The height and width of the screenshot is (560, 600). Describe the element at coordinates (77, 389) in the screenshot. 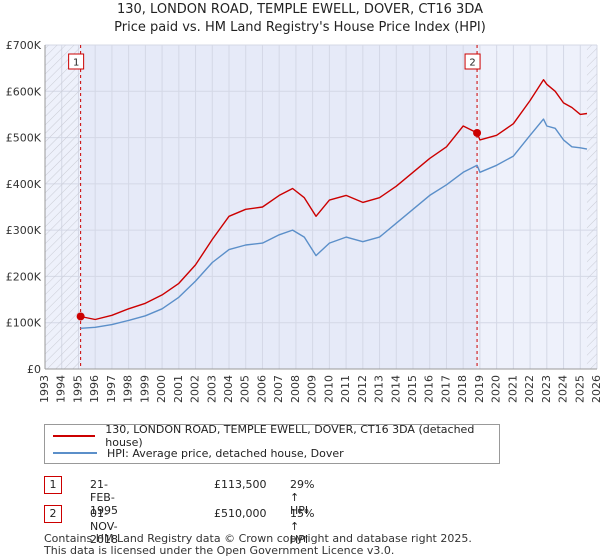

I see `x-tick-label: 1995` at that location.